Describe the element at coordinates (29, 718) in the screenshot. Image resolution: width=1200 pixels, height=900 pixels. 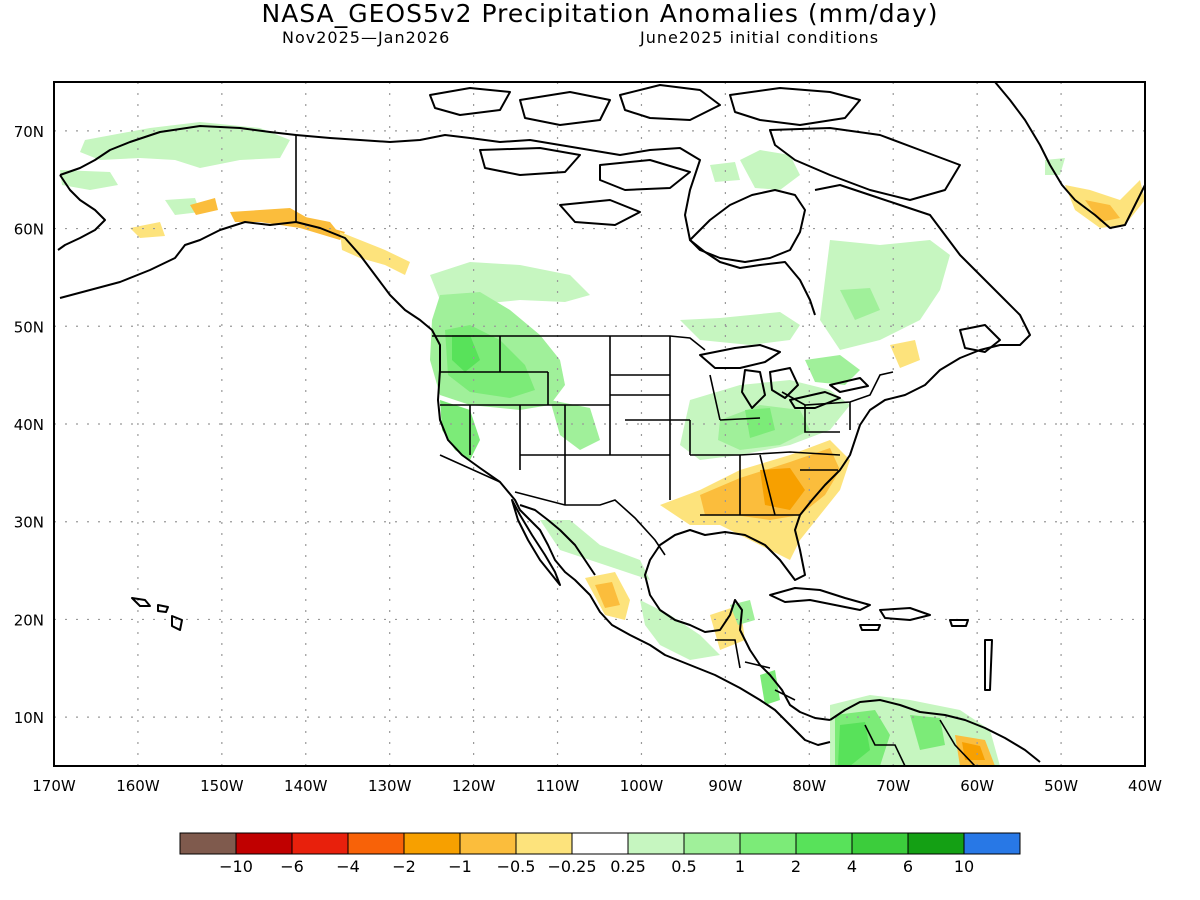
I see `latitude-label: 10N` at that location.